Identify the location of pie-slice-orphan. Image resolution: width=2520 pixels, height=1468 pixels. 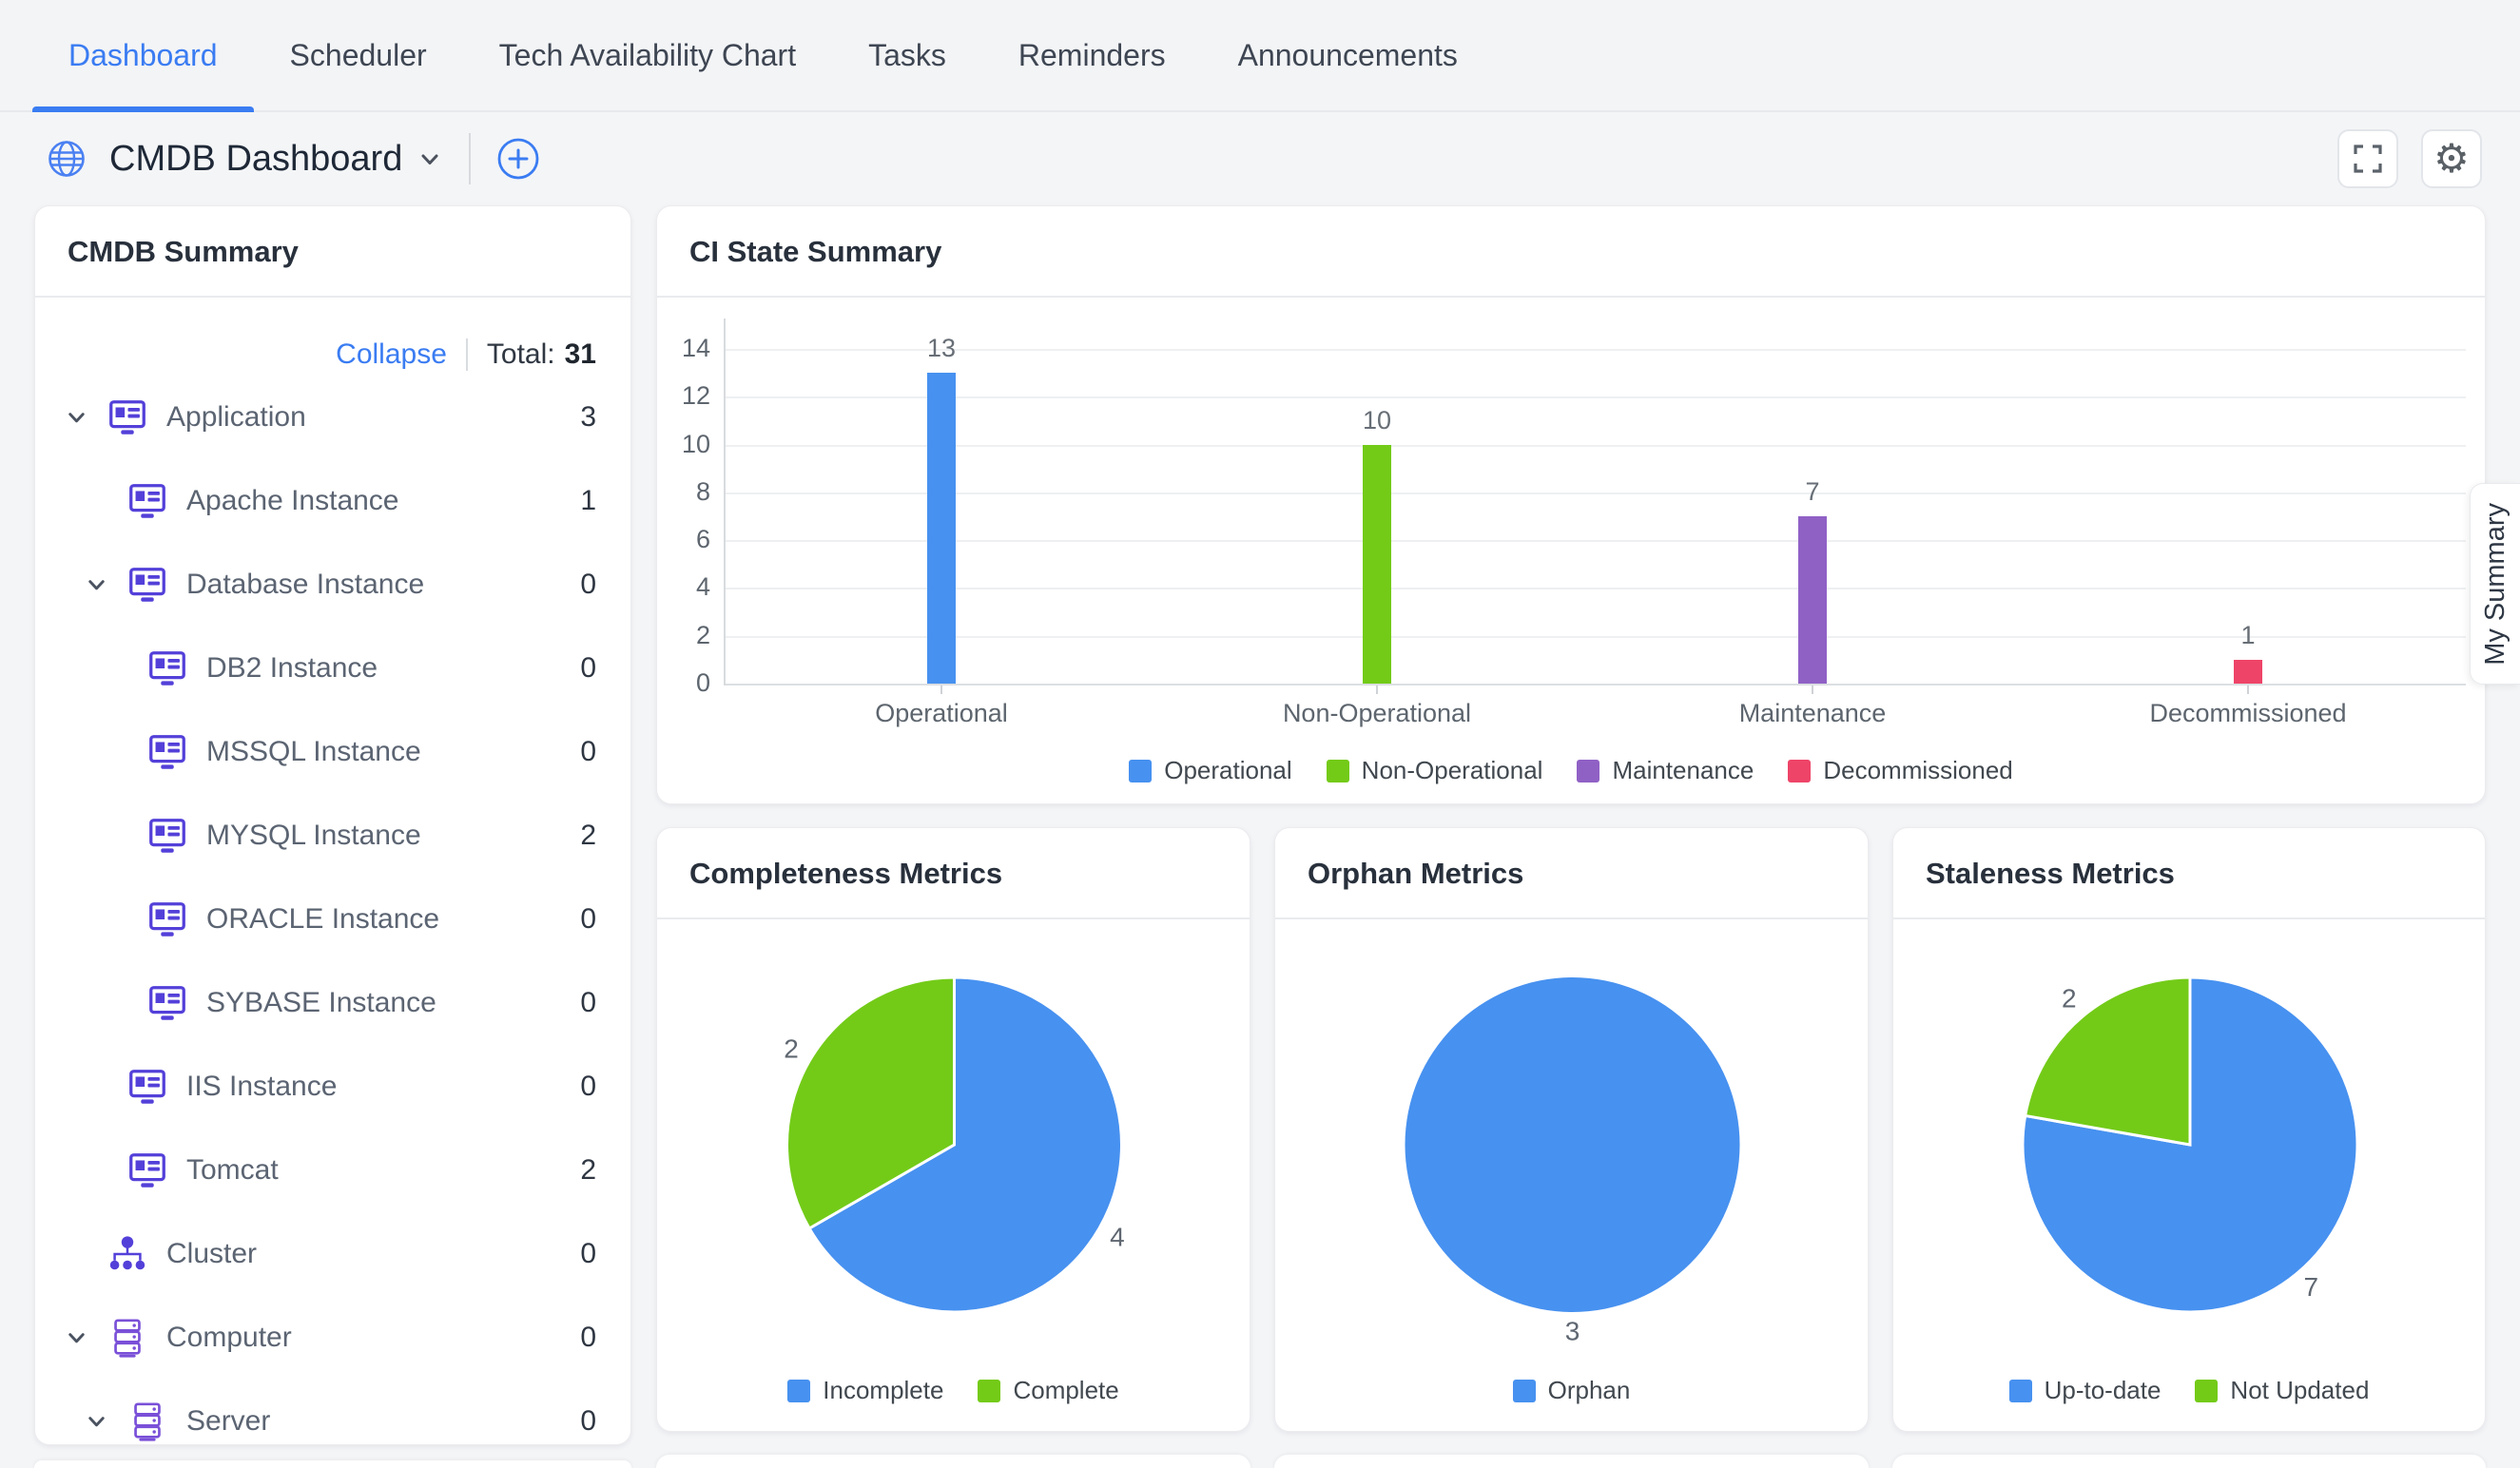
(1572, 1144).